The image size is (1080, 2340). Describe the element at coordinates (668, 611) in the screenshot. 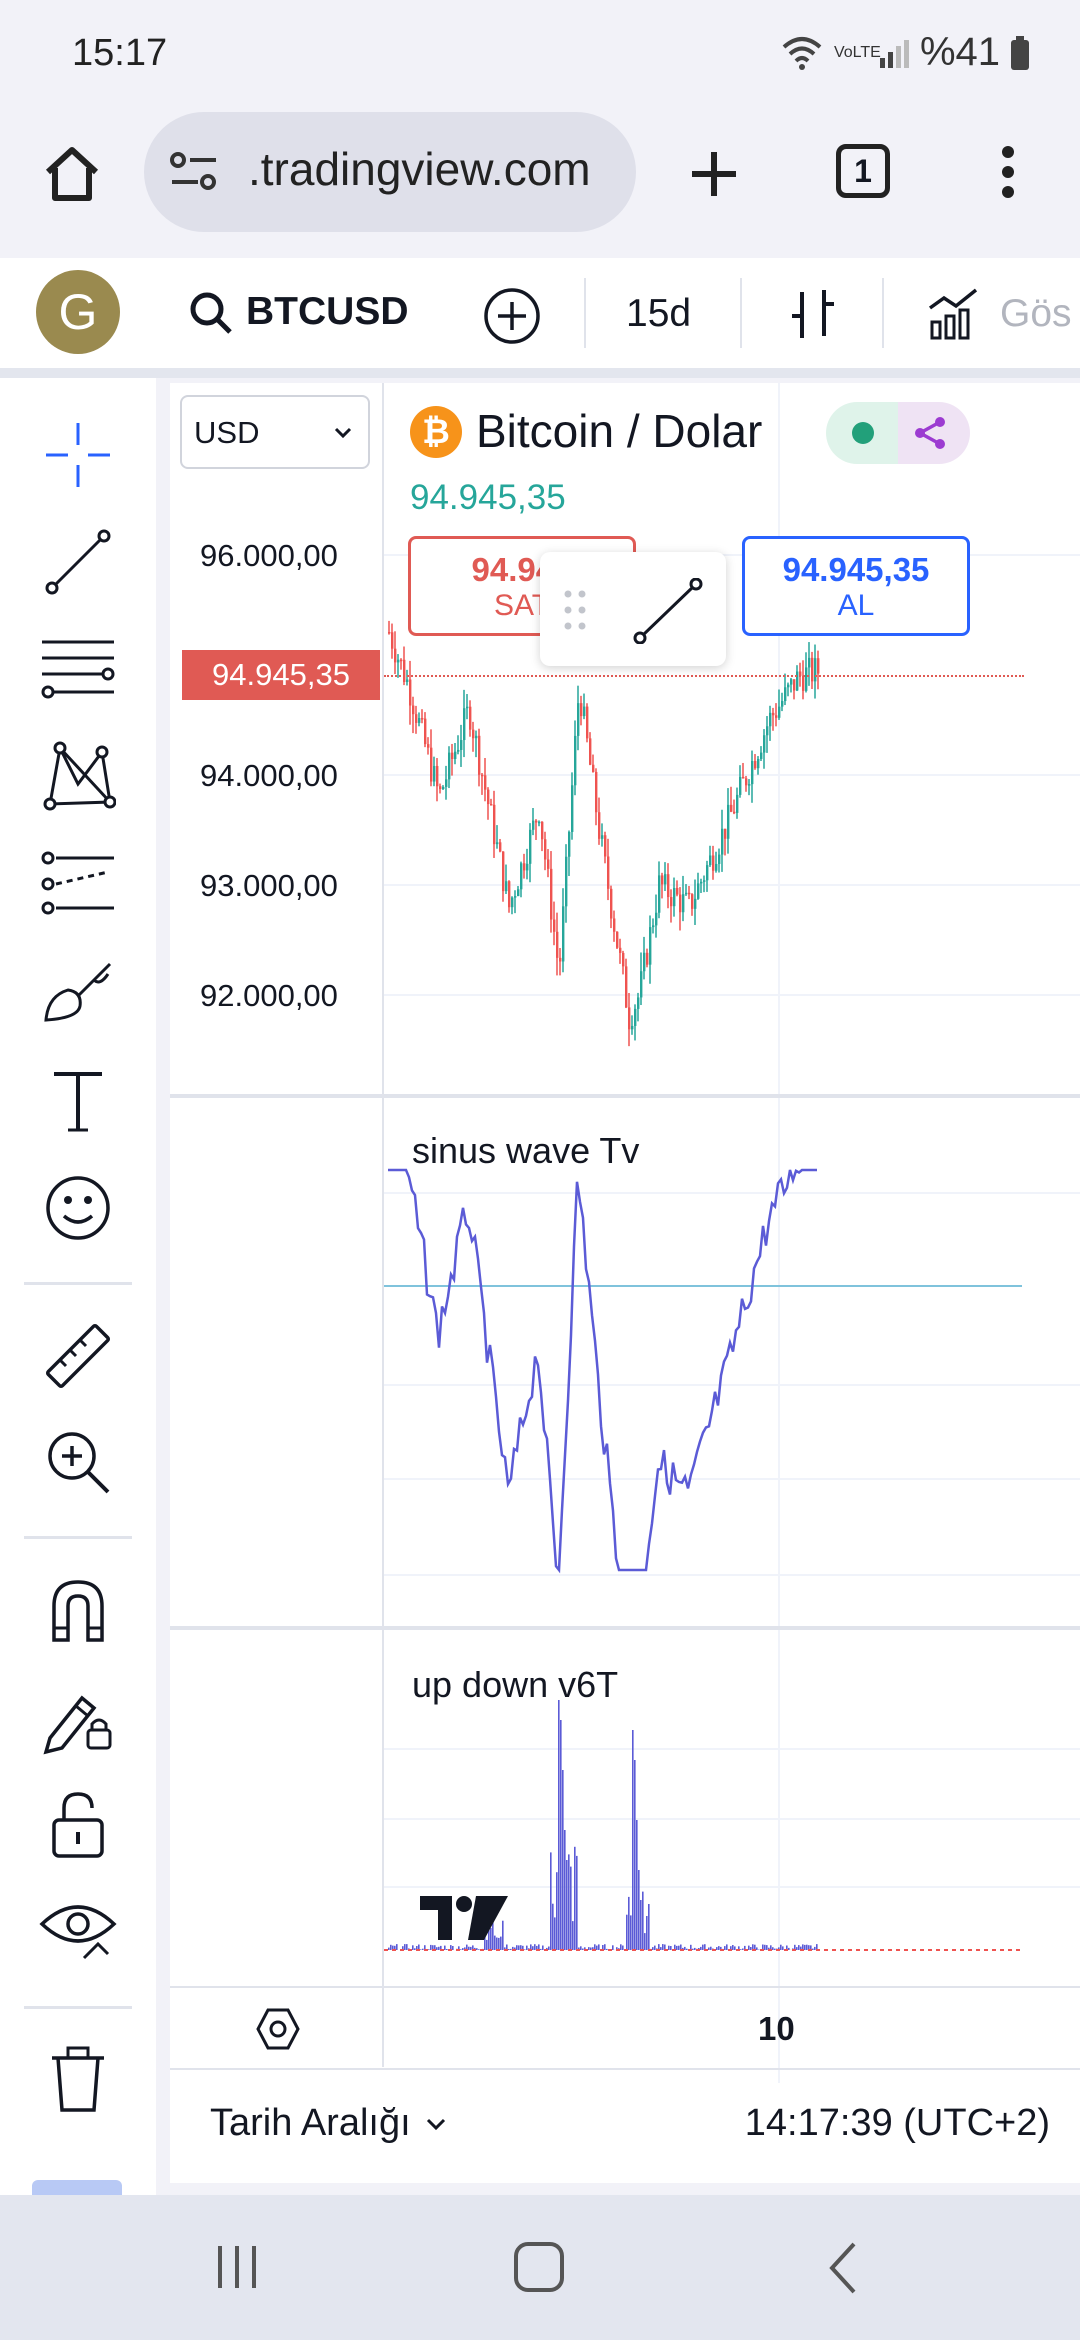

I see `trend-line-icon` at that location.